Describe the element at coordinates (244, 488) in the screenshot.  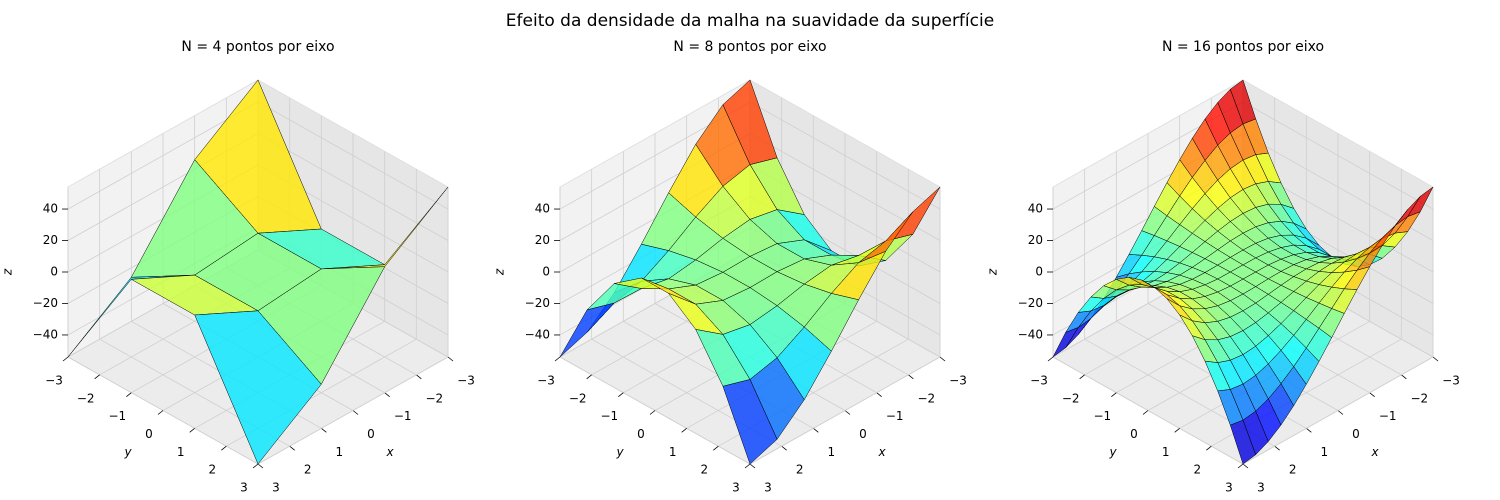
I see `y-tick-label: 3` at that location.